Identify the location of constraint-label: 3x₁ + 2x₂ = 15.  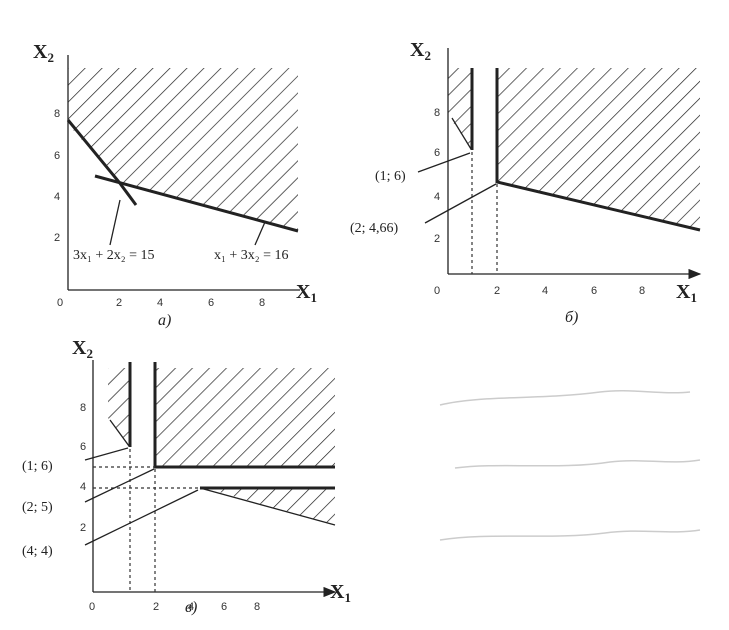
(114, 255).